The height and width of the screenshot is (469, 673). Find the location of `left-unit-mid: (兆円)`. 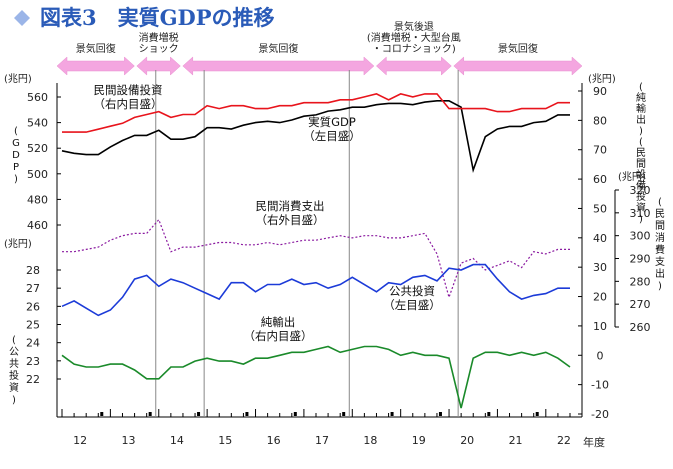

left-unit-mid: (兆円) is located at coordinates (18, 244).